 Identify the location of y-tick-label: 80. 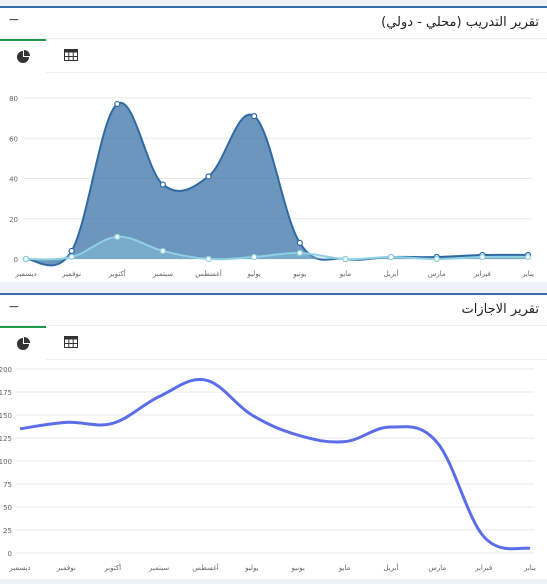
(13, 99).